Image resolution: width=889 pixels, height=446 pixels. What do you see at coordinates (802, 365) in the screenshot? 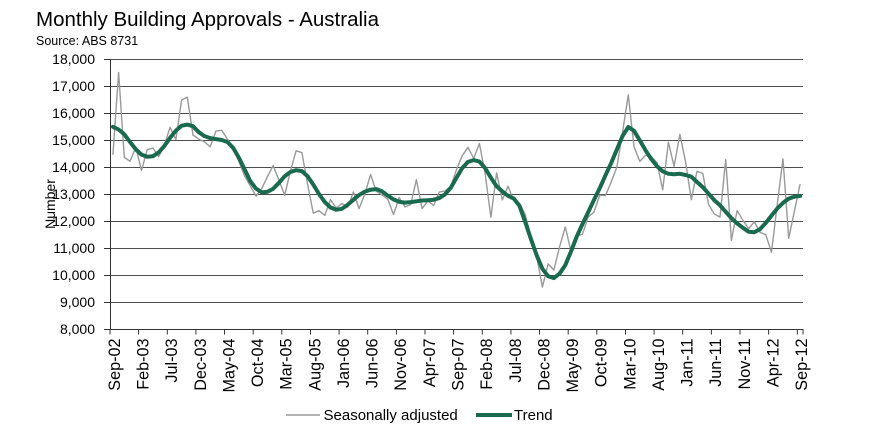
I see `svg-text: Sep-12` at bounding box center [802, 365].